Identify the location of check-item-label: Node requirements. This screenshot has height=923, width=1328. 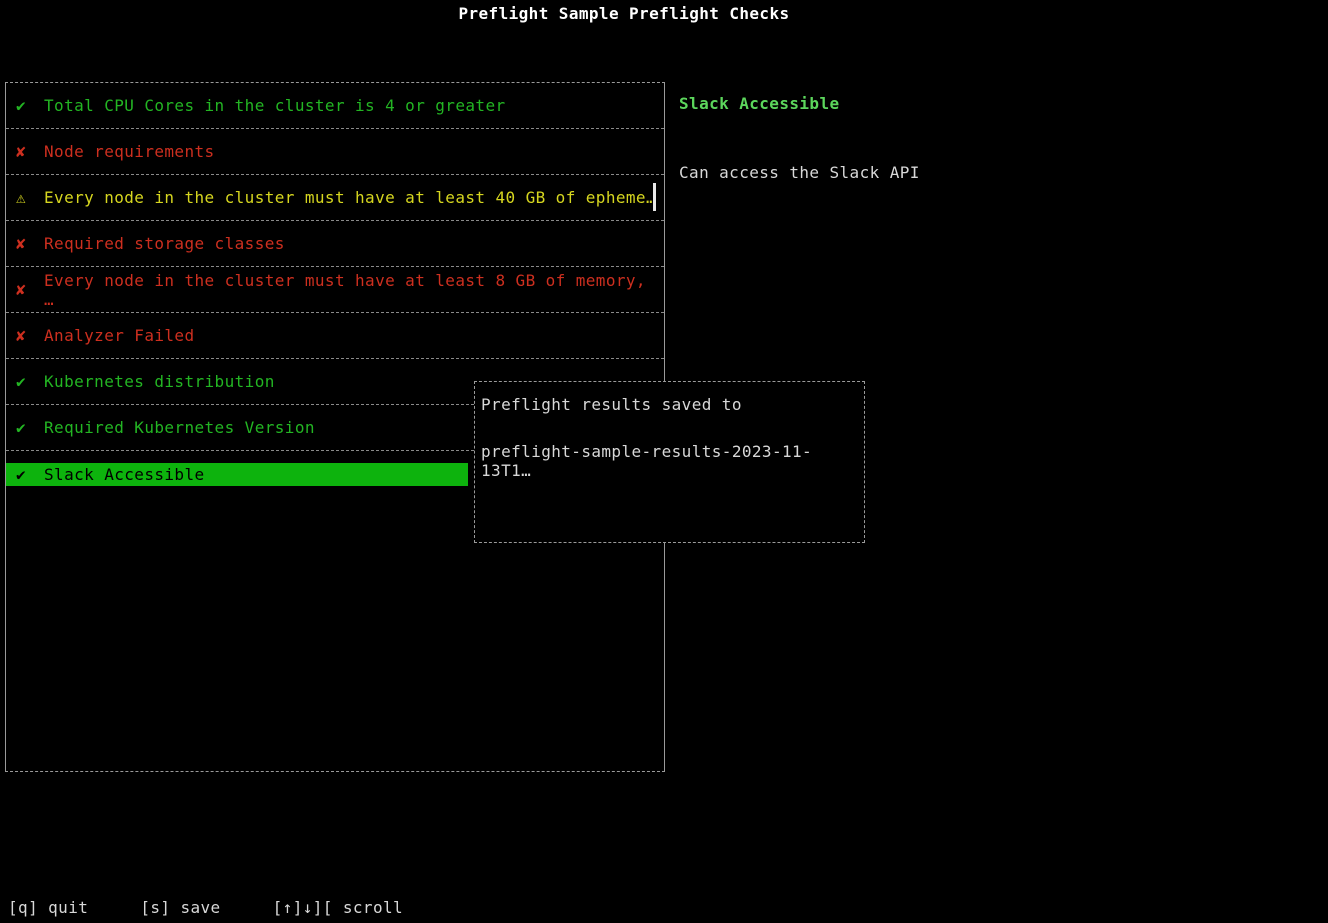
(129, 151).